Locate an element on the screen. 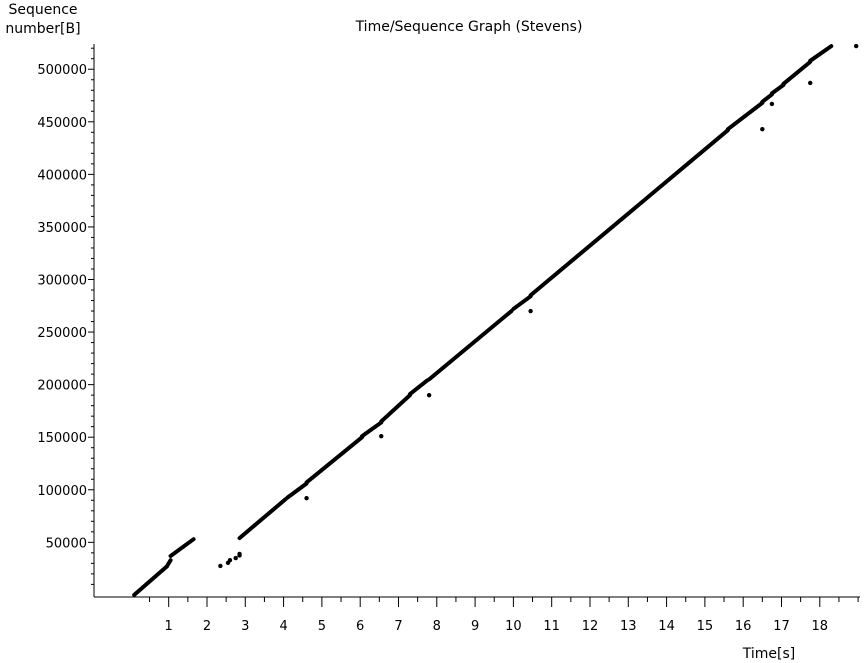 Image resolution: width=865 pixels, height=663 pixels. x-tick-label: 16 is located at coordinates (743, 626).